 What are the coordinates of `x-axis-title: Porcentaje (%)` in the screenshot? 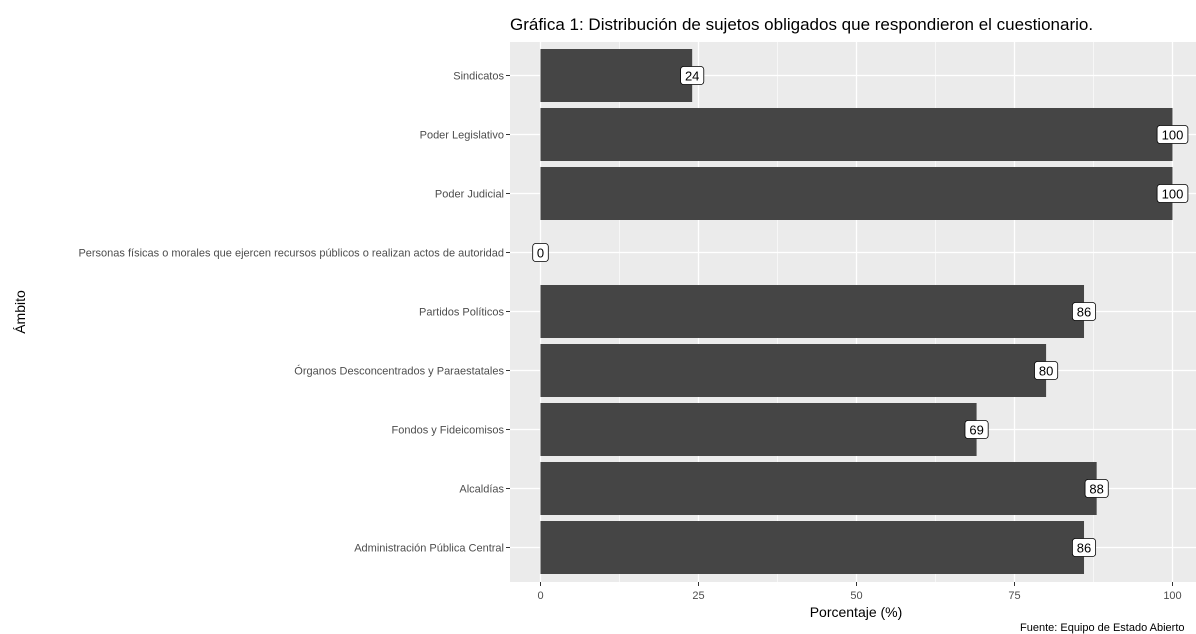 It's located at (856, 612).